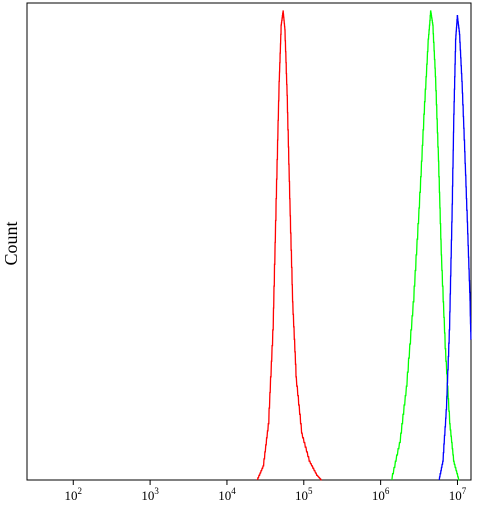 This screenshot has width=478, height=505. I want to click on x-tick-label: 10⁷, so click(458, 494).